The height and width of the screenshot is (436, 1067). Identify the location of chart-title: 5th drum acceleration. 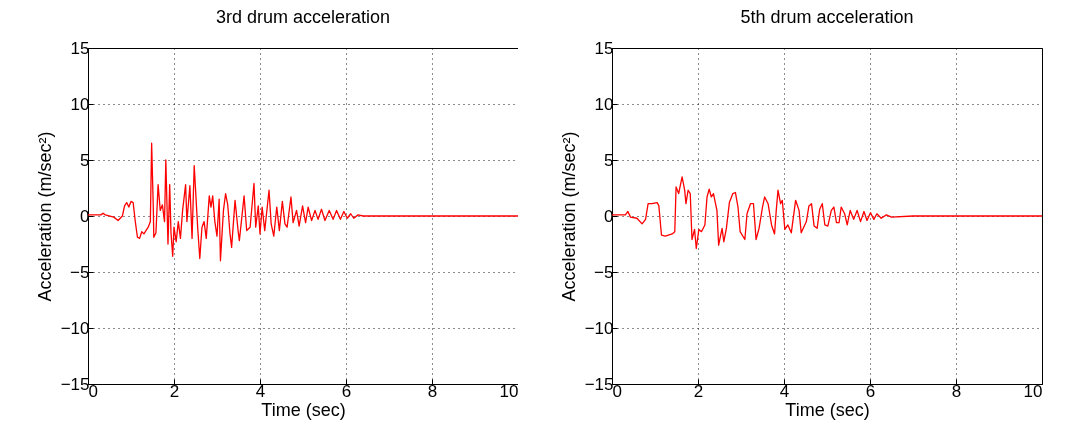
(827, 17).